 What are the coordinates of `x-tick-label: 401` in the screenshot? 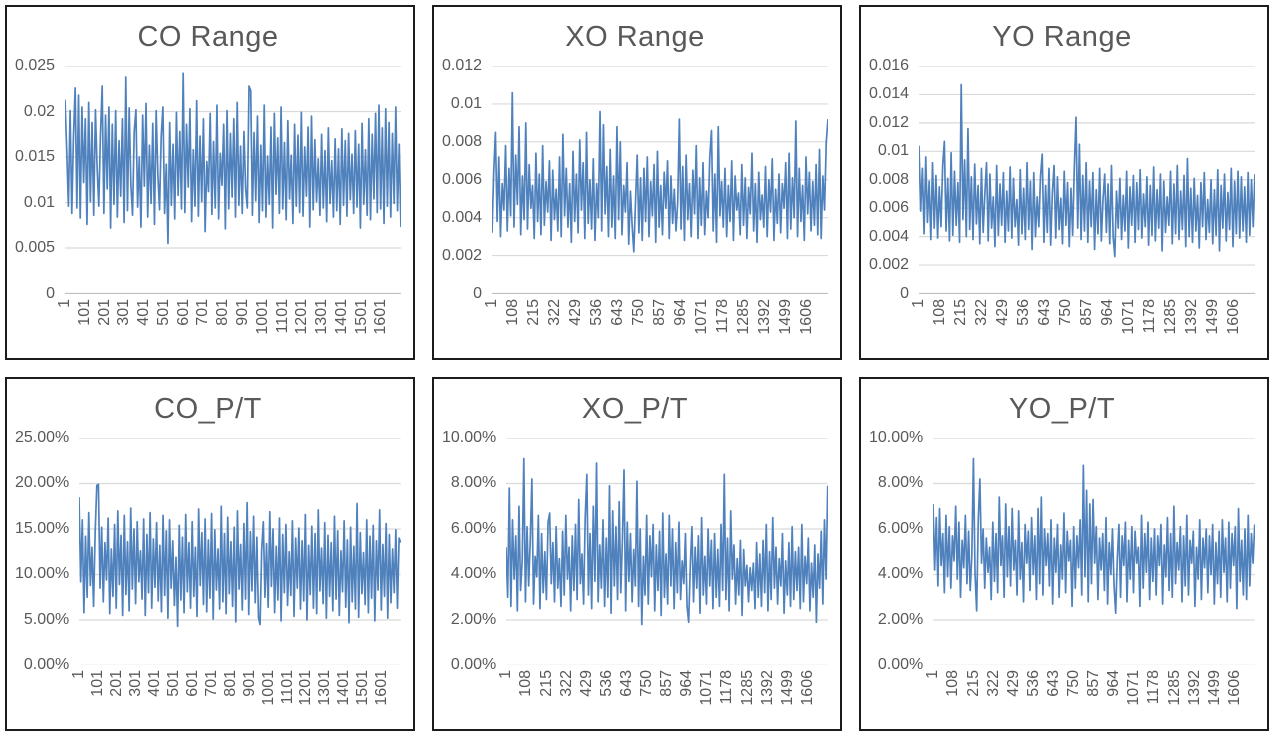 It's located at (144, 312).